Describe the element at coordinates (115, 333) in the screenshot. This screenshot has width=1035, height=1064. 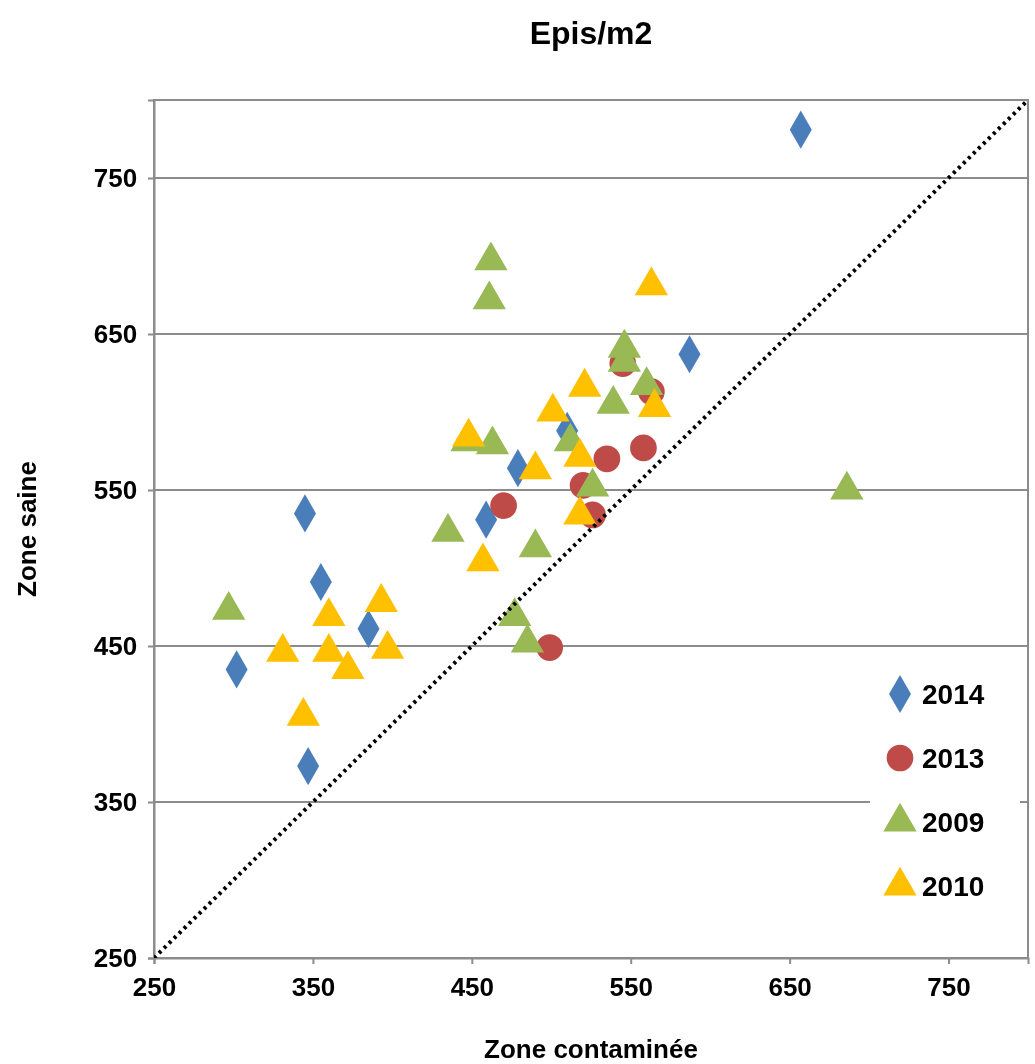
I see `y-tick-label: 650` at that location.